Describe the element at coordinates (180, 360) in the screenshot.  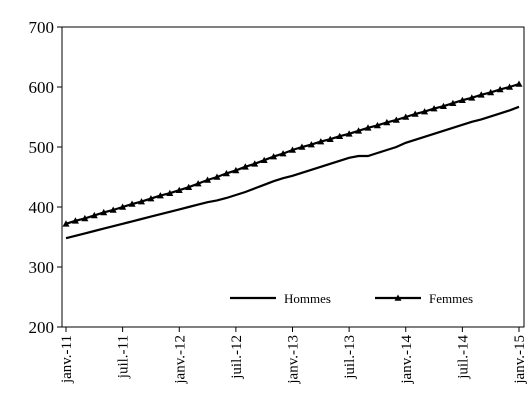
I see `x-tick-label: janv.-12` at that location.